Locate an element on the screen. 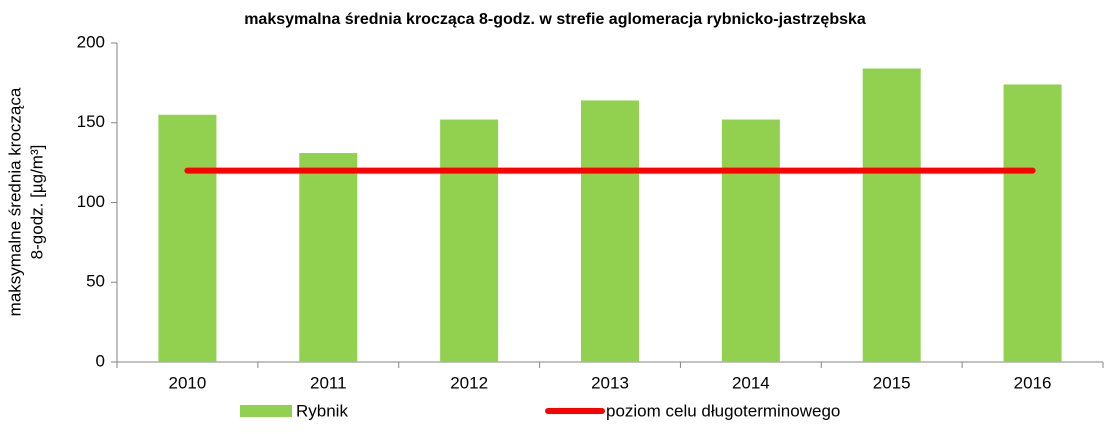  x-tick-label: 2016 is located at coordinates (1033, 382).